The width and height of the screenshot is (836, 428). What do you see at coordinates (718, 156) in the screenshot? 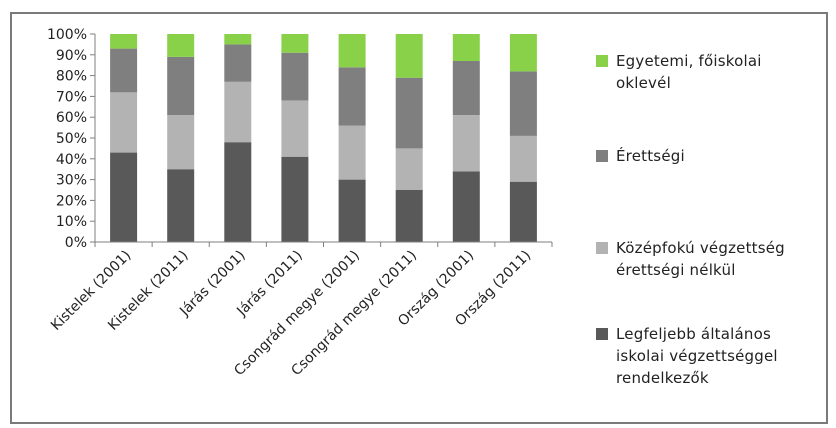
I see `legend-label: Érettségi` at bounding box center [718, 156].